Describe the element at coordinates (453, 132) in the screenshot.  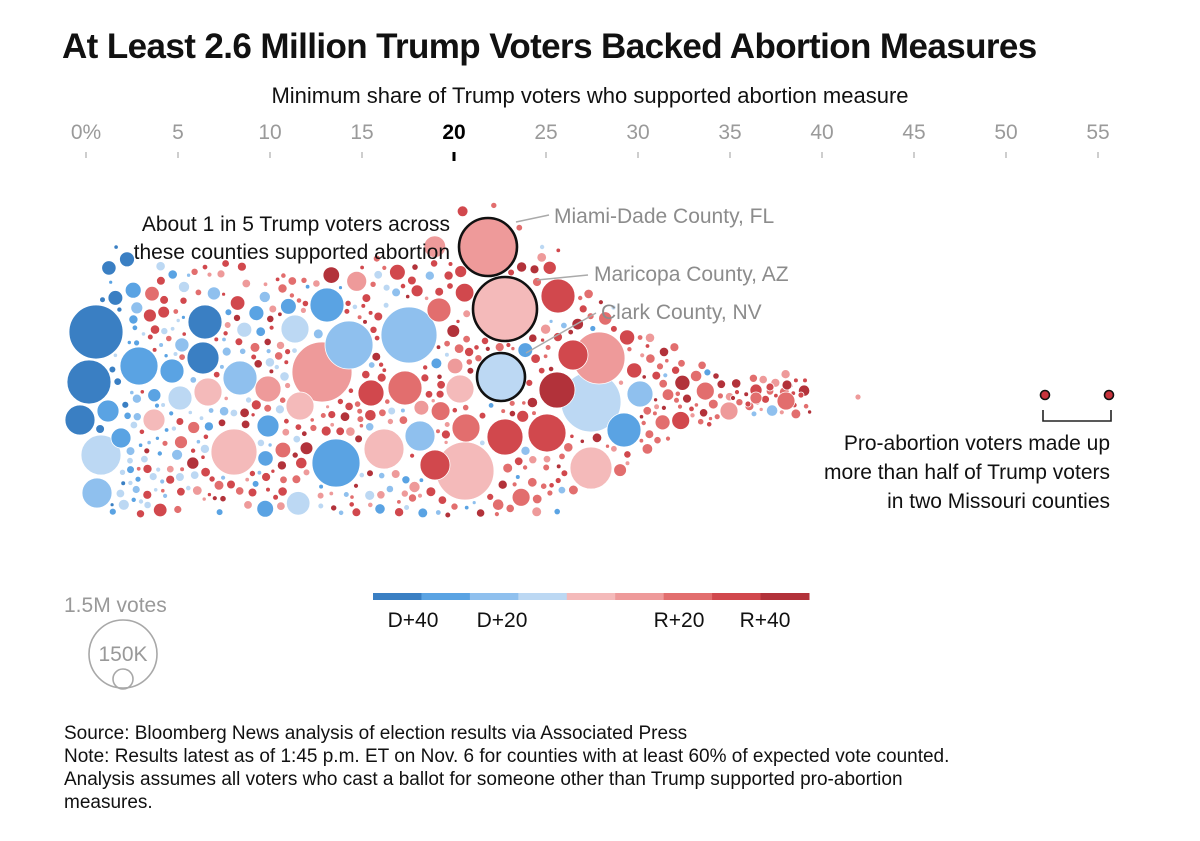
I see `x-tick-label: 20` at that location.